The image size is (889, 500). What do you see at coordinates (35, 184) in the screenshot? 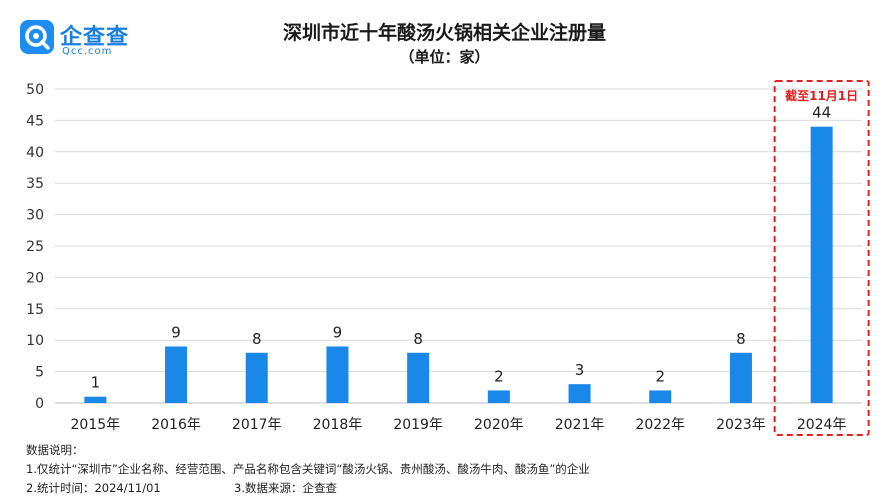
I see `y-tick-label: 35` at bounding box center [35, 184].